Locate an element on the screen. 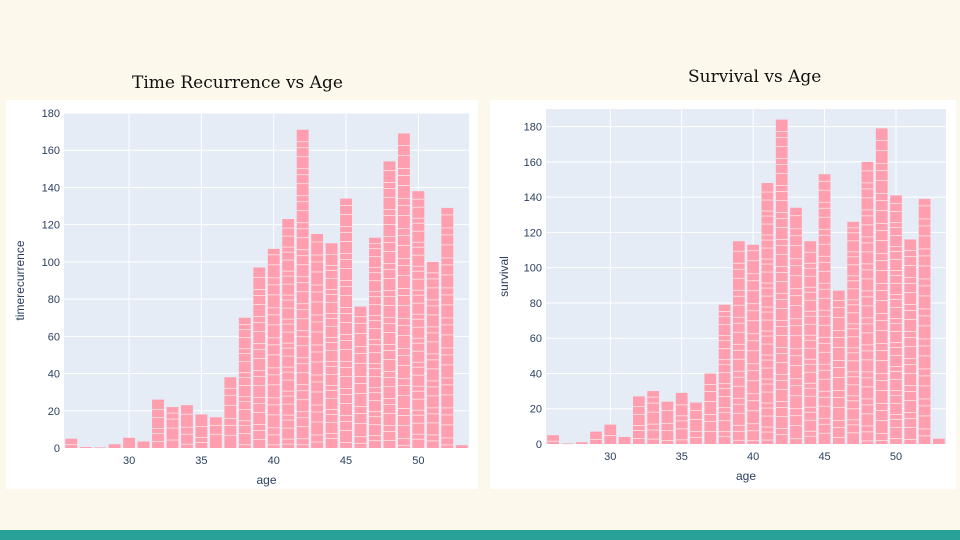  chart-title-time-recurrence: Time Recurrence vs Age is located at coordinates (237, 83).